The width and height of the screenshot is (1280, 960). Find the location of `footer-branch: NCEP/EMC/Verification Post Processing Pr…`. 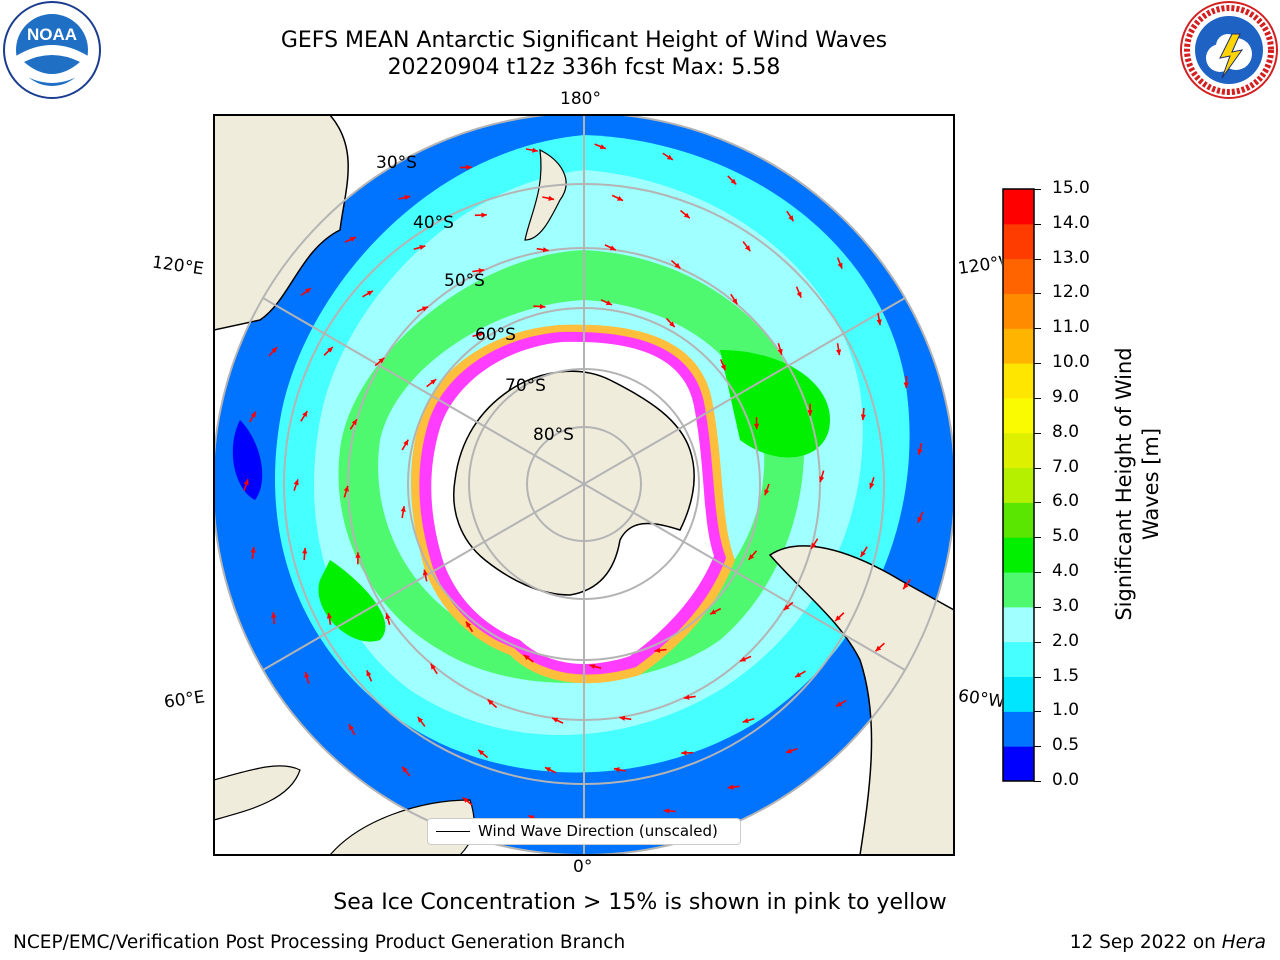

footer-branch: NCEP/EMC/Verification Post Processing Pr… is located at coordinates (319, 942).